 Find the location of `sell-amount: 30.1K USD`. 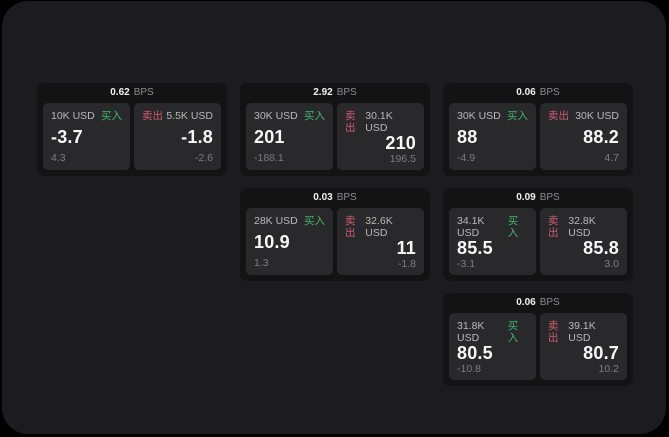

sell-amount: 30.1K USD is located at coordinates (379, 122).